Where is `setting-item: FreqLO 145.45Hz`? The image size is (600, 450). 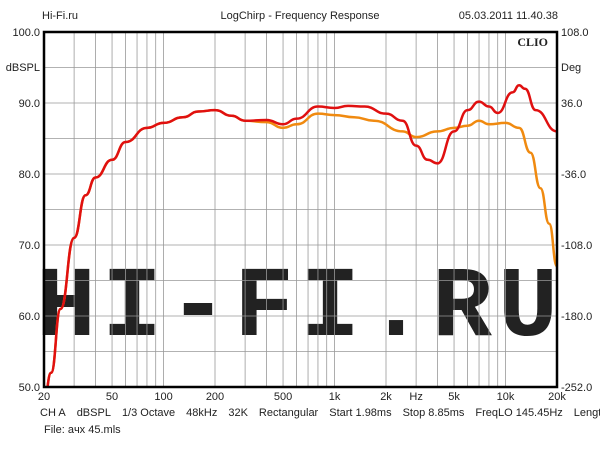 setting-item: FreqLO 145.45Hz is located at coordinates (519, 413).